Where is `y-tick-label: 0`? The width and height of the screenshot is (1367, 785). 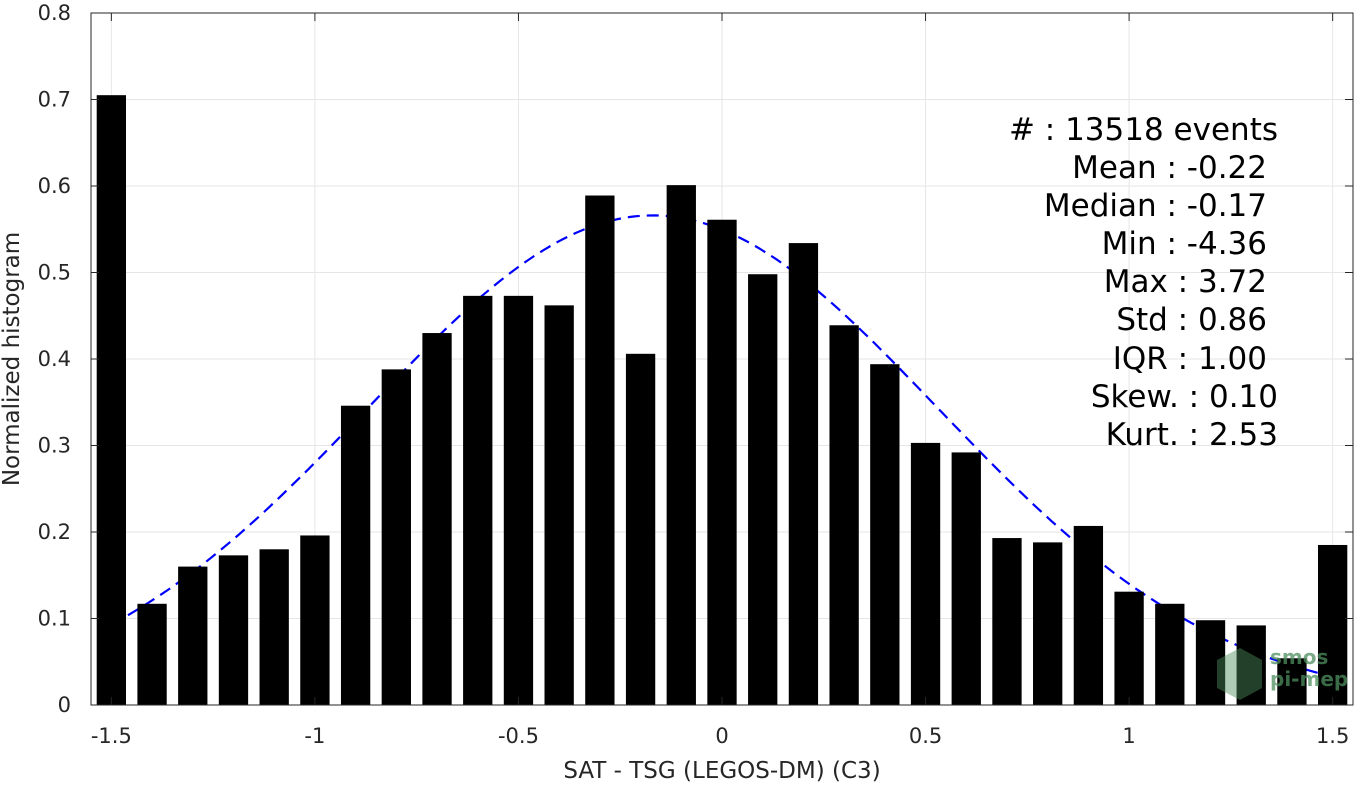
y-tick-label: 0 is located at coordinates (64, 705).